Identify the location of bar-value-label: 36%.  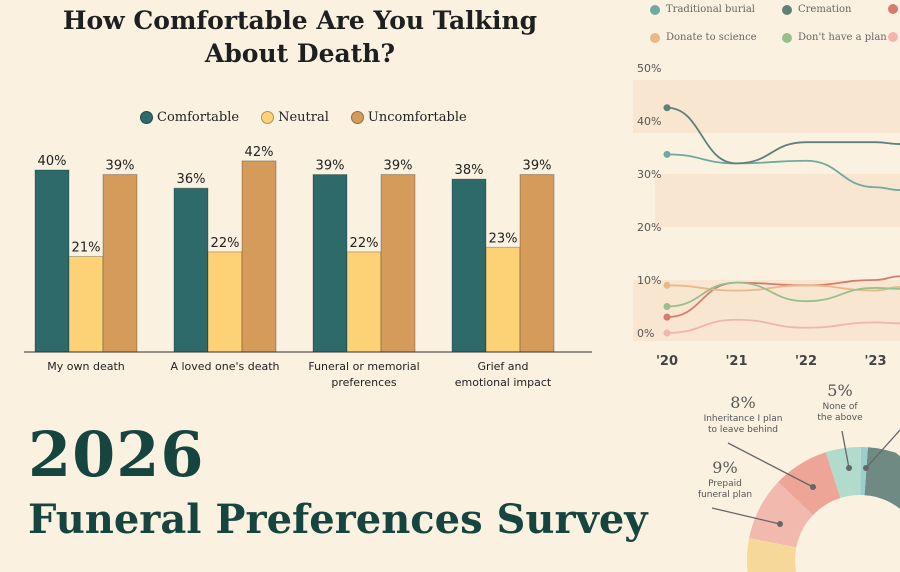
(191, 179).